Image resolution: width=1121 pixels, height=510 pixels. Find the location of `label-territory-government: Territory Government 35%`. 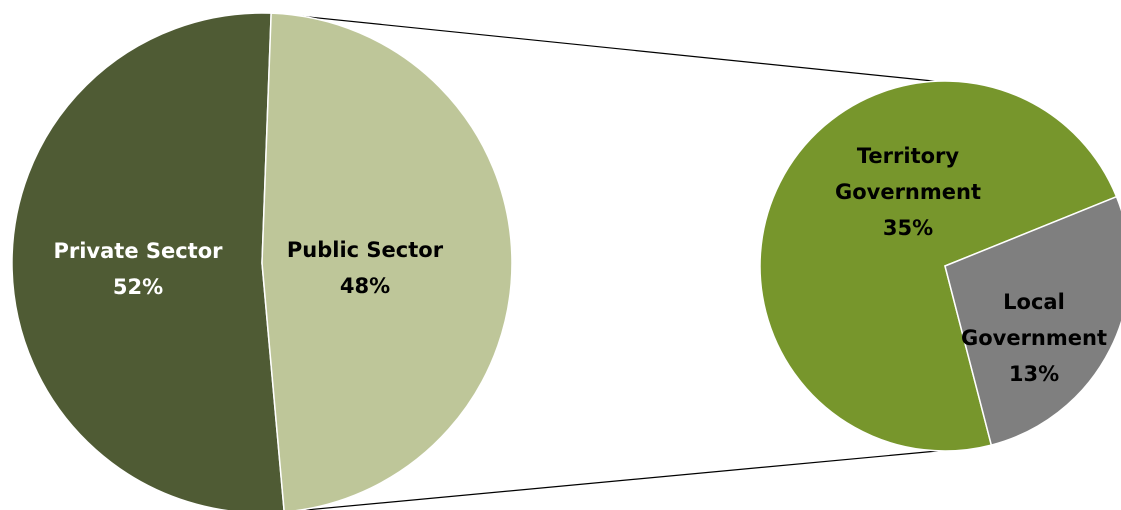

label-territory-government: Territory Government 35% is located at coordinates (908, 192).